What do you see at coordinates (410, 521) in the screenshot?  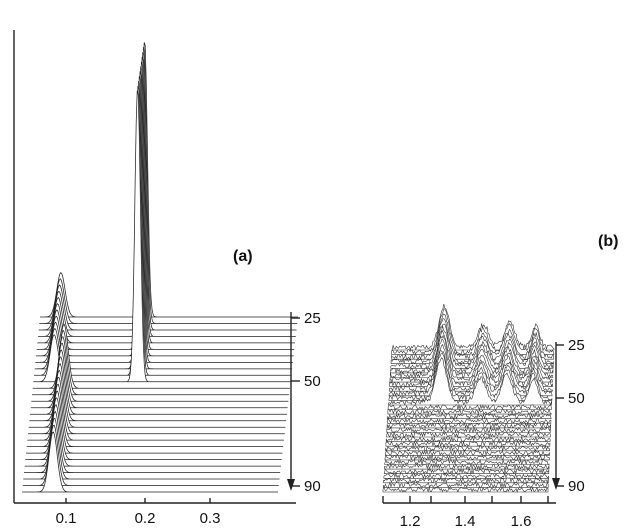 I see `panel-b-x-label-1: 1.2` at bounding box center [410, 521].